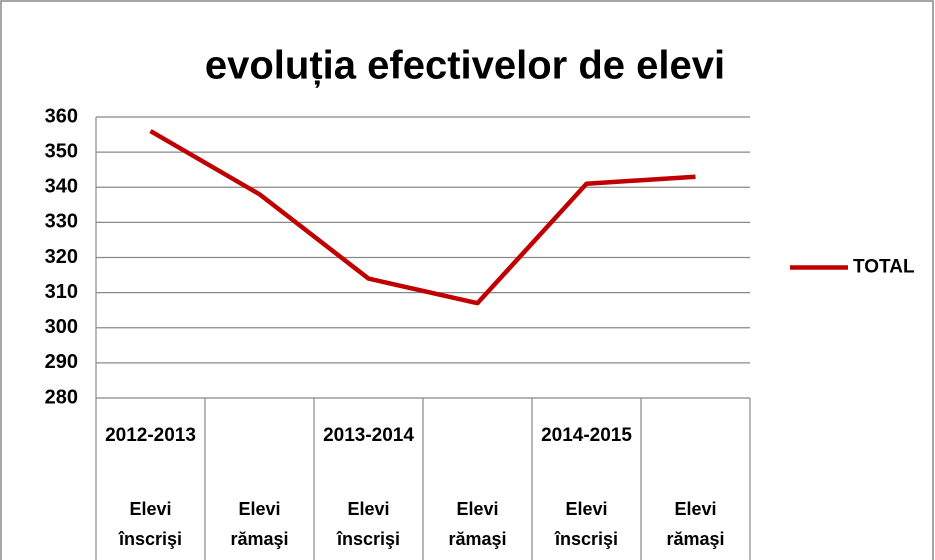 This screenshot has height=560, width=935. What do you see at coordinates (61, 362) in the screenshot?
I see `y-tick-label: 290` at bounding box center [61, 362].